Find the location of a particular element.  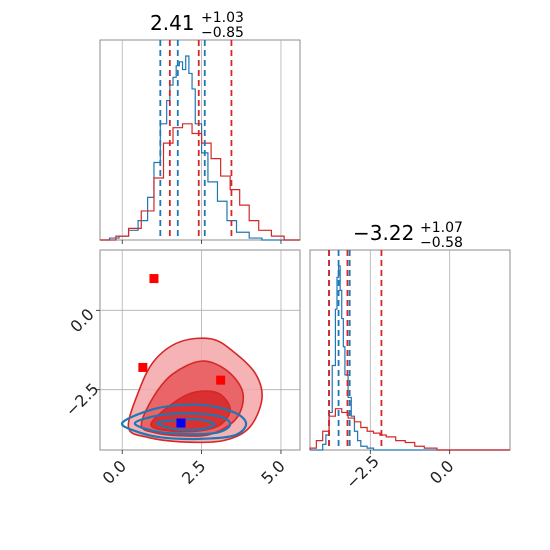

joint-inner is located at coordinates (191, 359).